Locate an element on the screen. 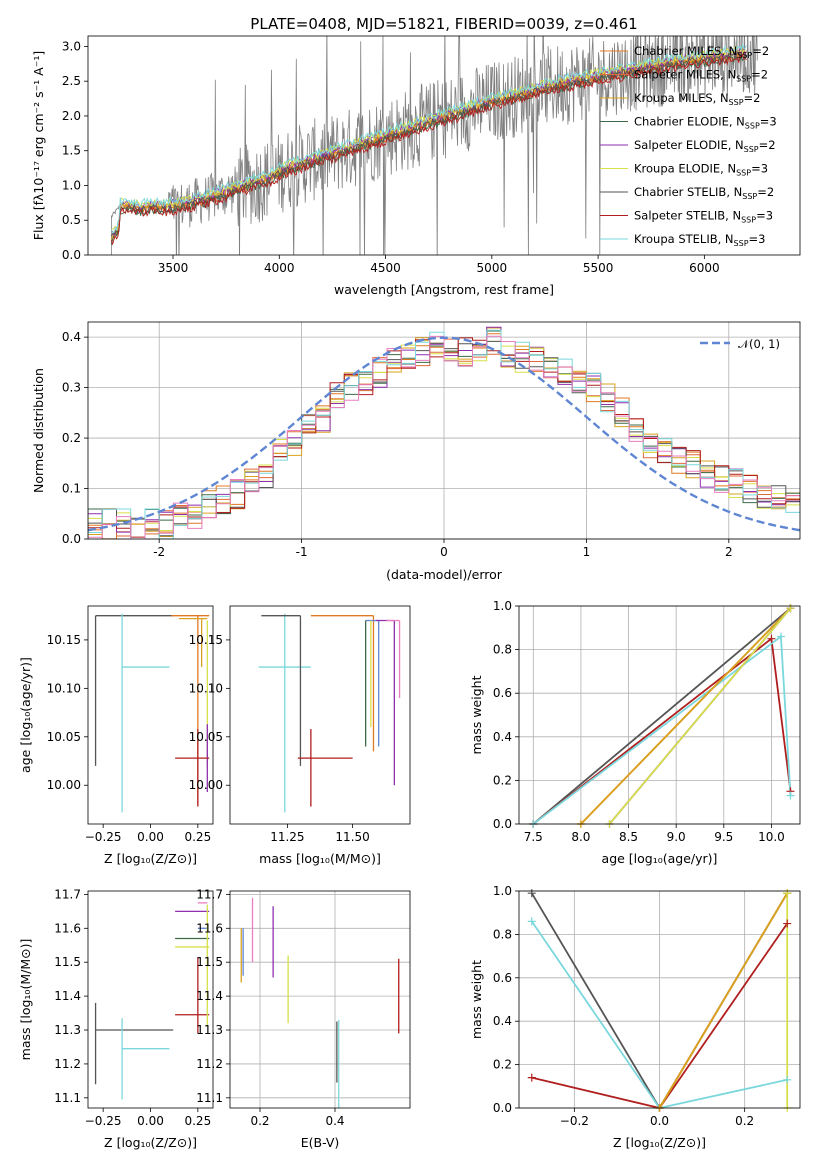  y-tick-label: 2.0 is located at coordinates (71, 116).